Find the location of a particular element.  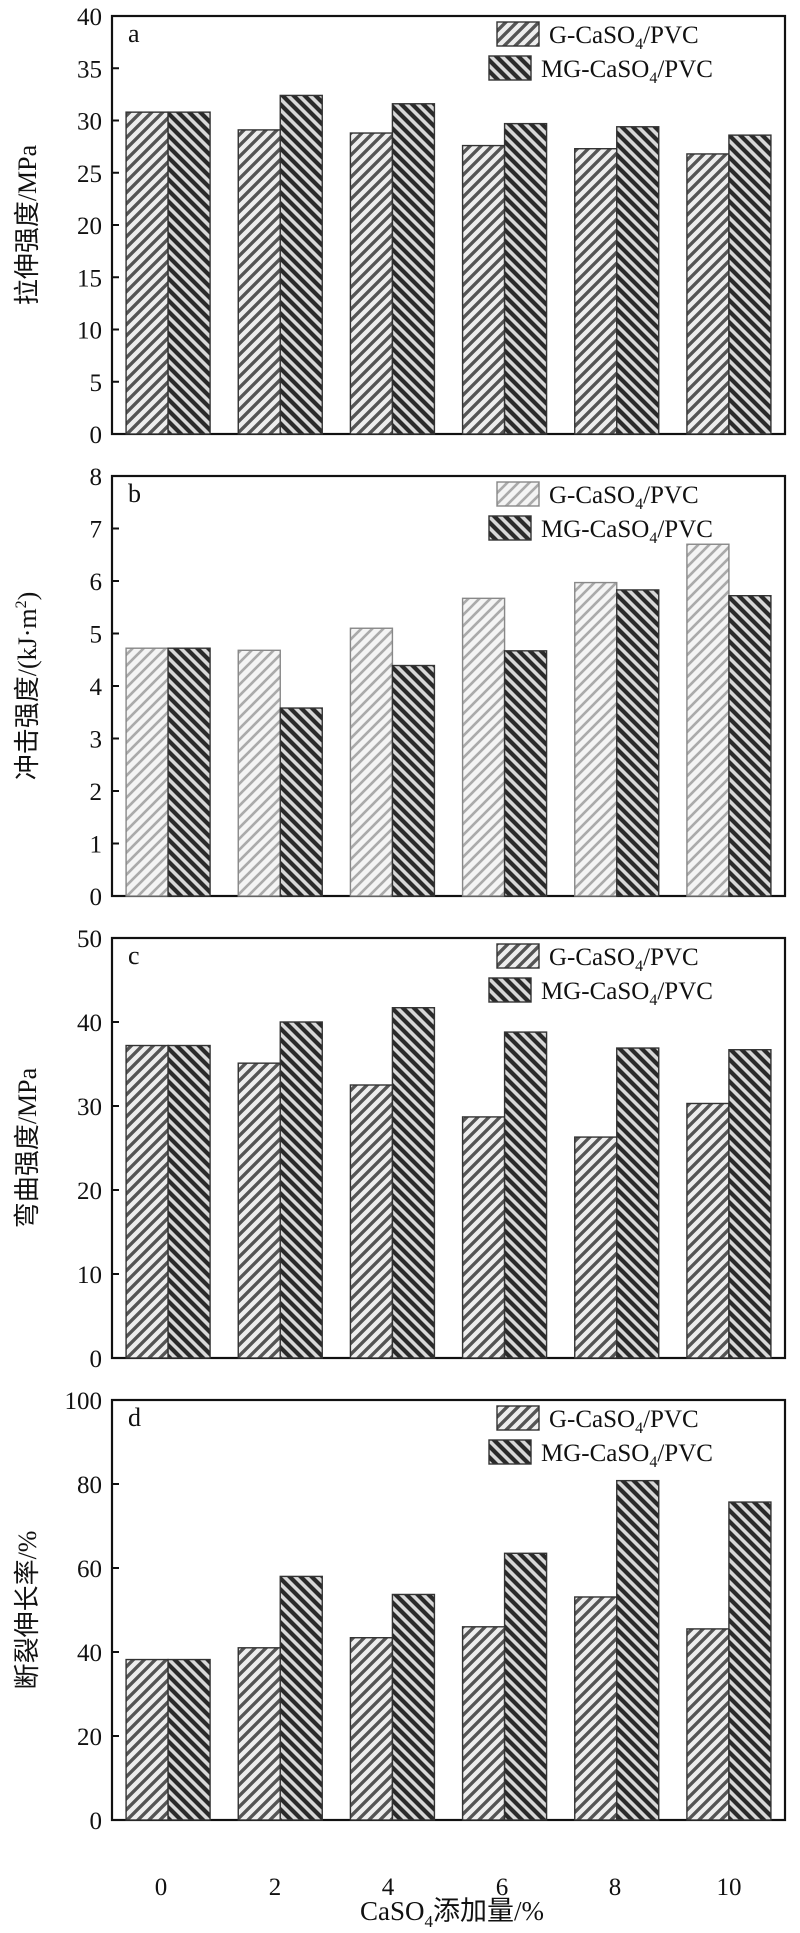

y-axis-label-main: 弯曲强度/MPa is located at coordinates (27, 1147).